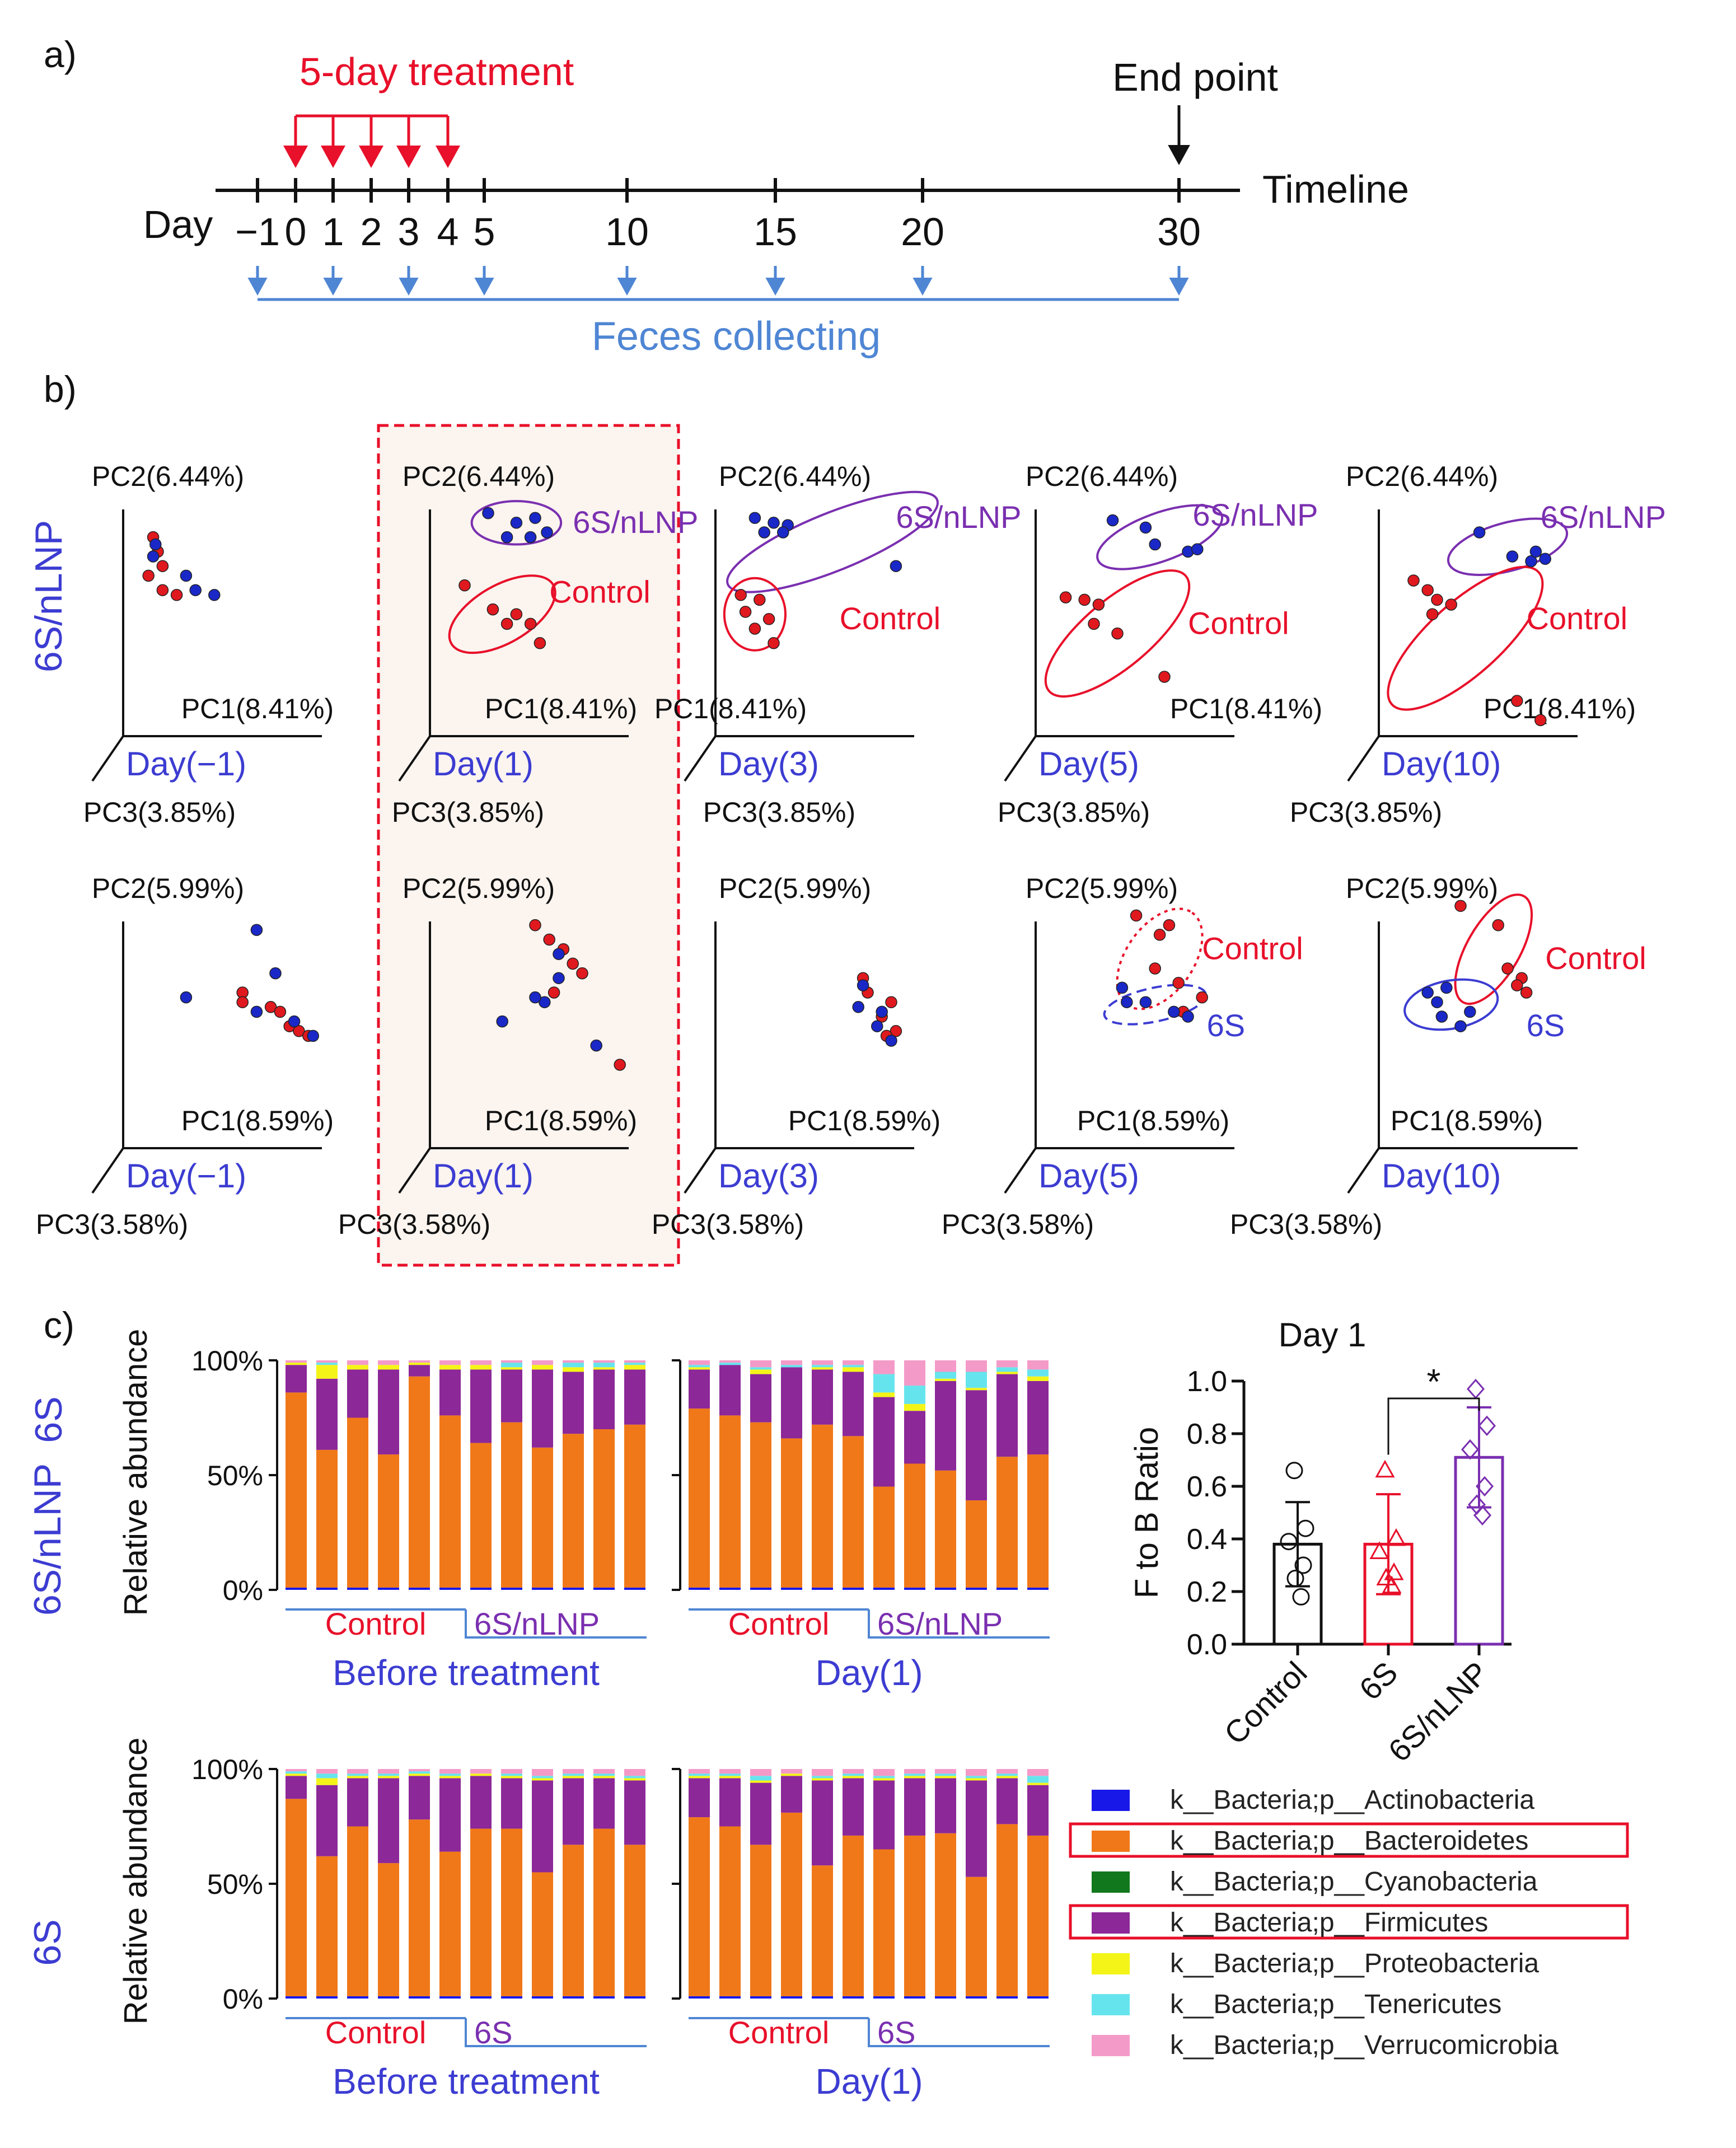 This screenshot has width=1736, height=2148. Describe the element at coordinates (483, 1176) in the screenshot. I see `pcoa-day-label: Day(1)` at that location.